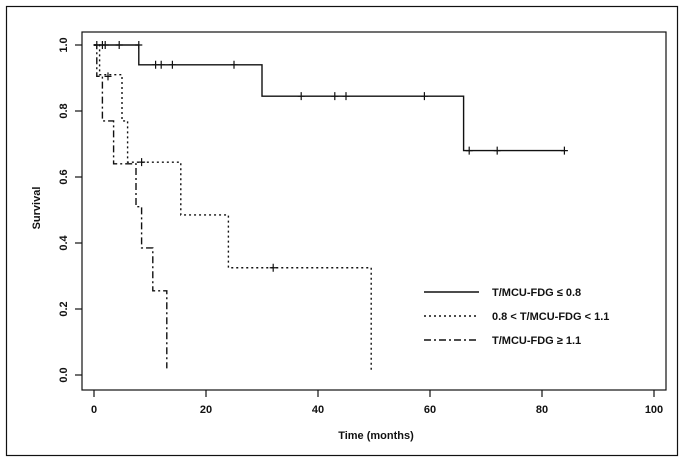  What do you see at coordinates (550, 317) in the screenshot?
I see `legend-label-2: 0.8 < T/MCU-FDG < 1.1` at bounding box center [550, 317].